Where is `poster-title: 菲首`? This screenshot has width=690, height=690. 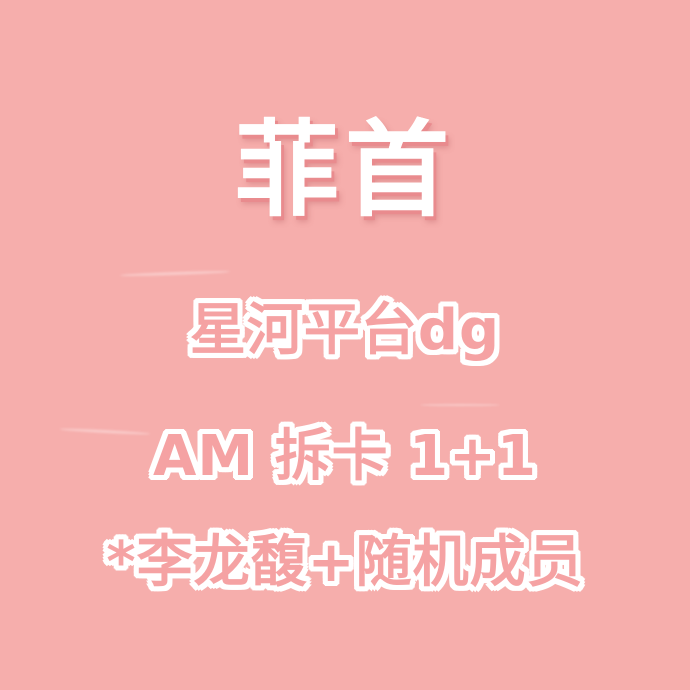 poster-title: 菲首 is located at coordinates (344, 170).